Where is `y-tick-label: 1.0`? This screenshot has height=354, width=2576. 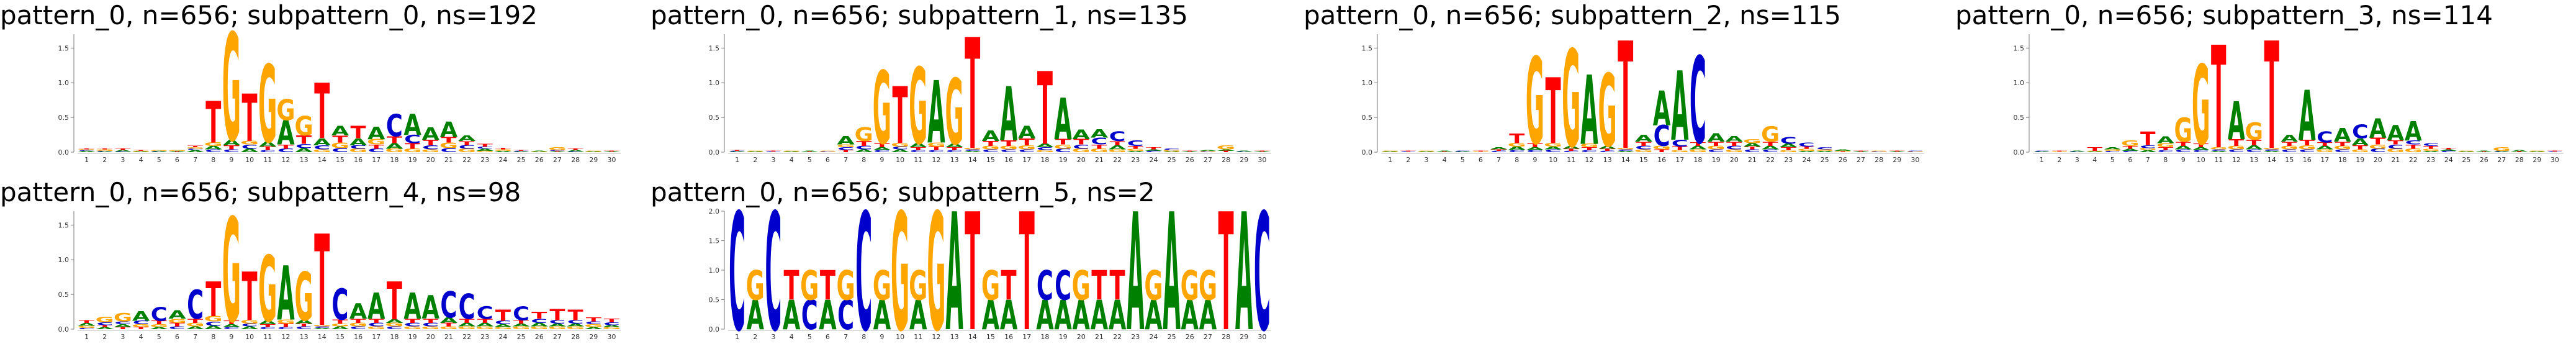
y-tick-label: 1.0 is located at coordinates (64, 260).